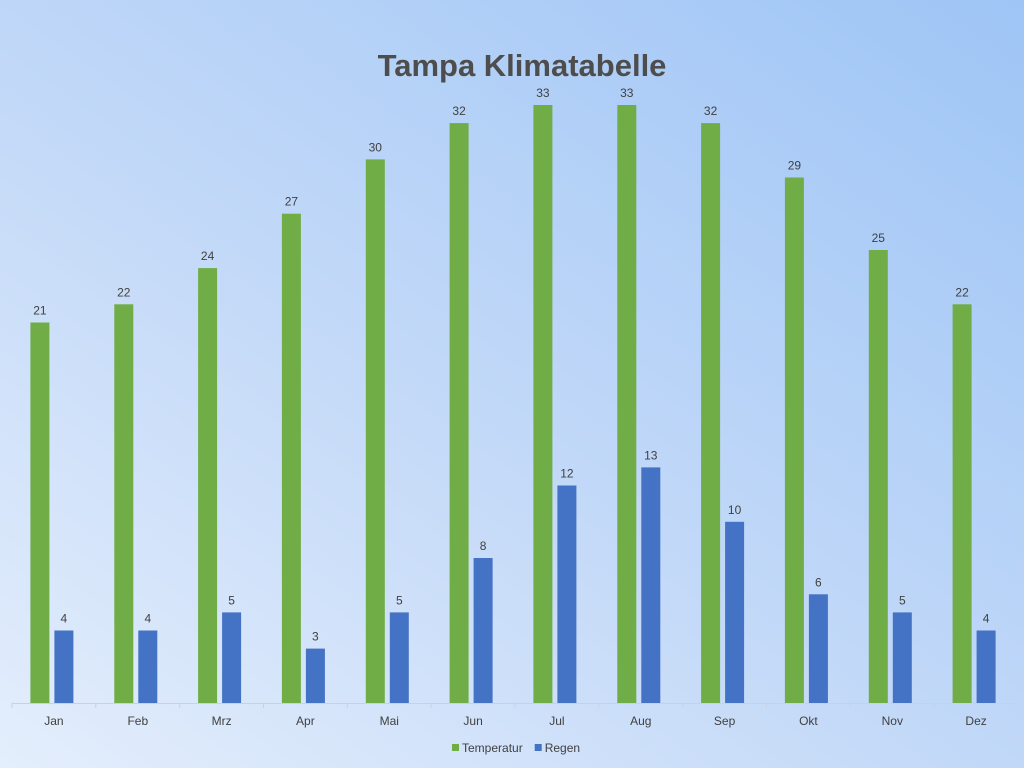 The width and height of the screenshot is (1024, 768). Describe the element at coordinates (711, 111) in the screenshot. I see `label-temperatur-sep: 32` at that location.